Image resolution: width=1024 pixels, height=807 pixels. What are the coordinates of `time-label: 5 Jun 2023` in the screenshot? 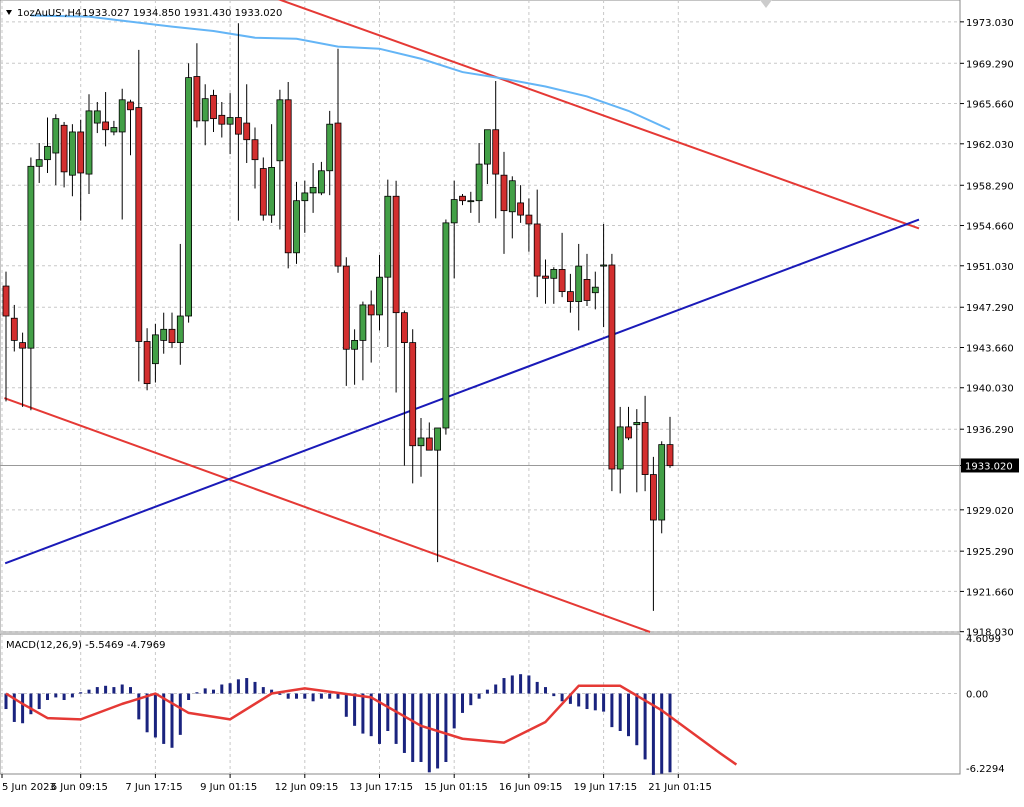 It's located at (29, 787).